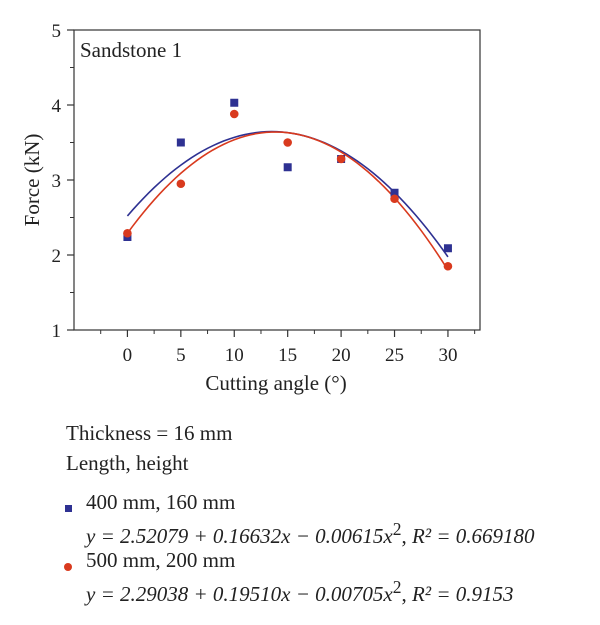  Describe the element at coordinates (161, 560) in the screenshot. I see `legend-series-2-name: 500 mm, 200 mm` at that location.